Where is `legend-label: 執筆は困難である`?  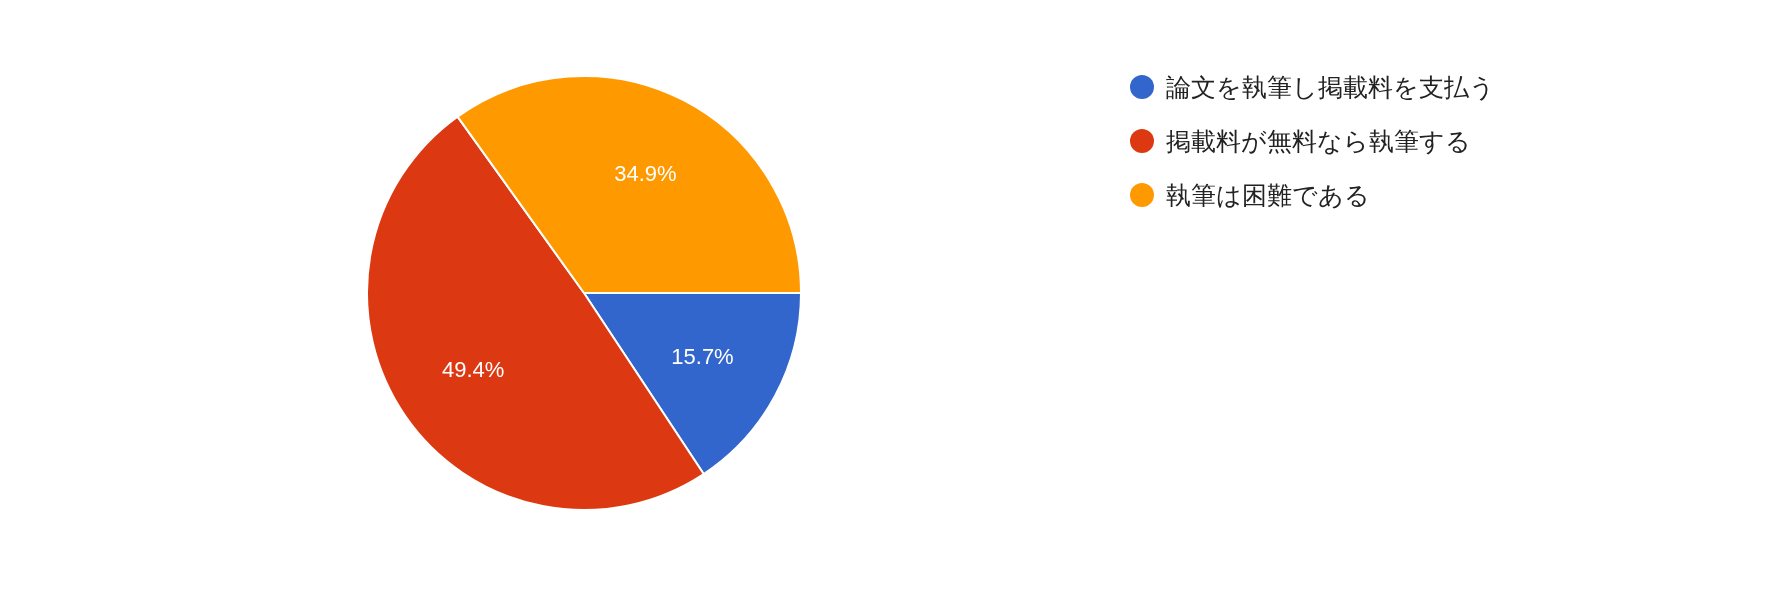 legend-label: 執筆は困難である is located at coordinates (1268, 195).